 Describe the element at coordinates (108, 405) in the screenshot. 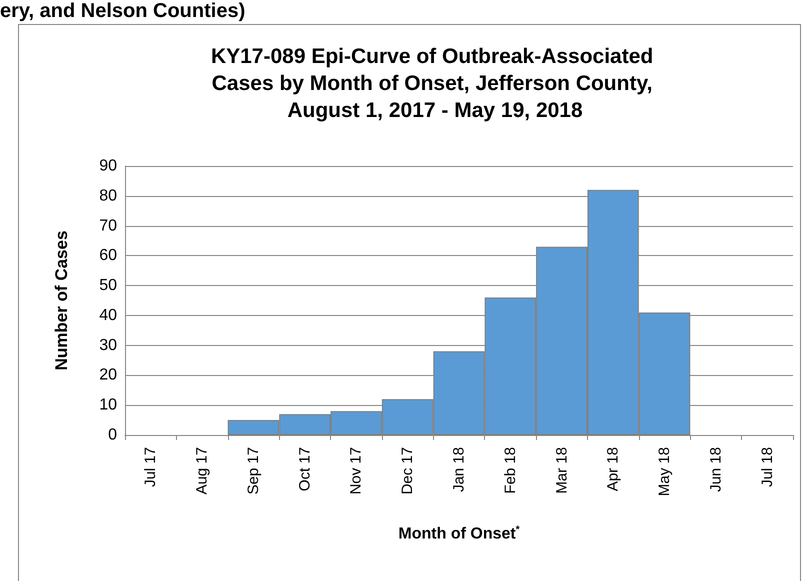

I see `y-tick-label: 10` at that location.